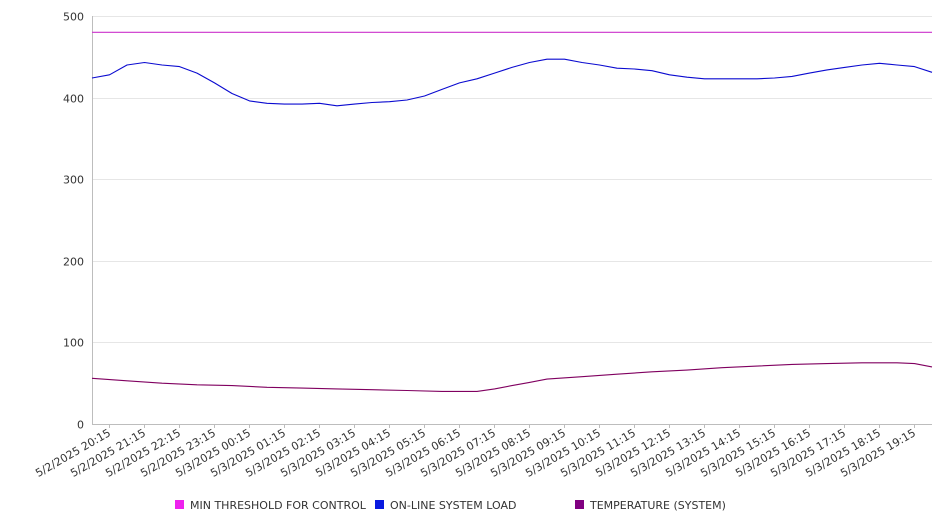  I want to click on y-tick-label: 300, so click(73, 180).